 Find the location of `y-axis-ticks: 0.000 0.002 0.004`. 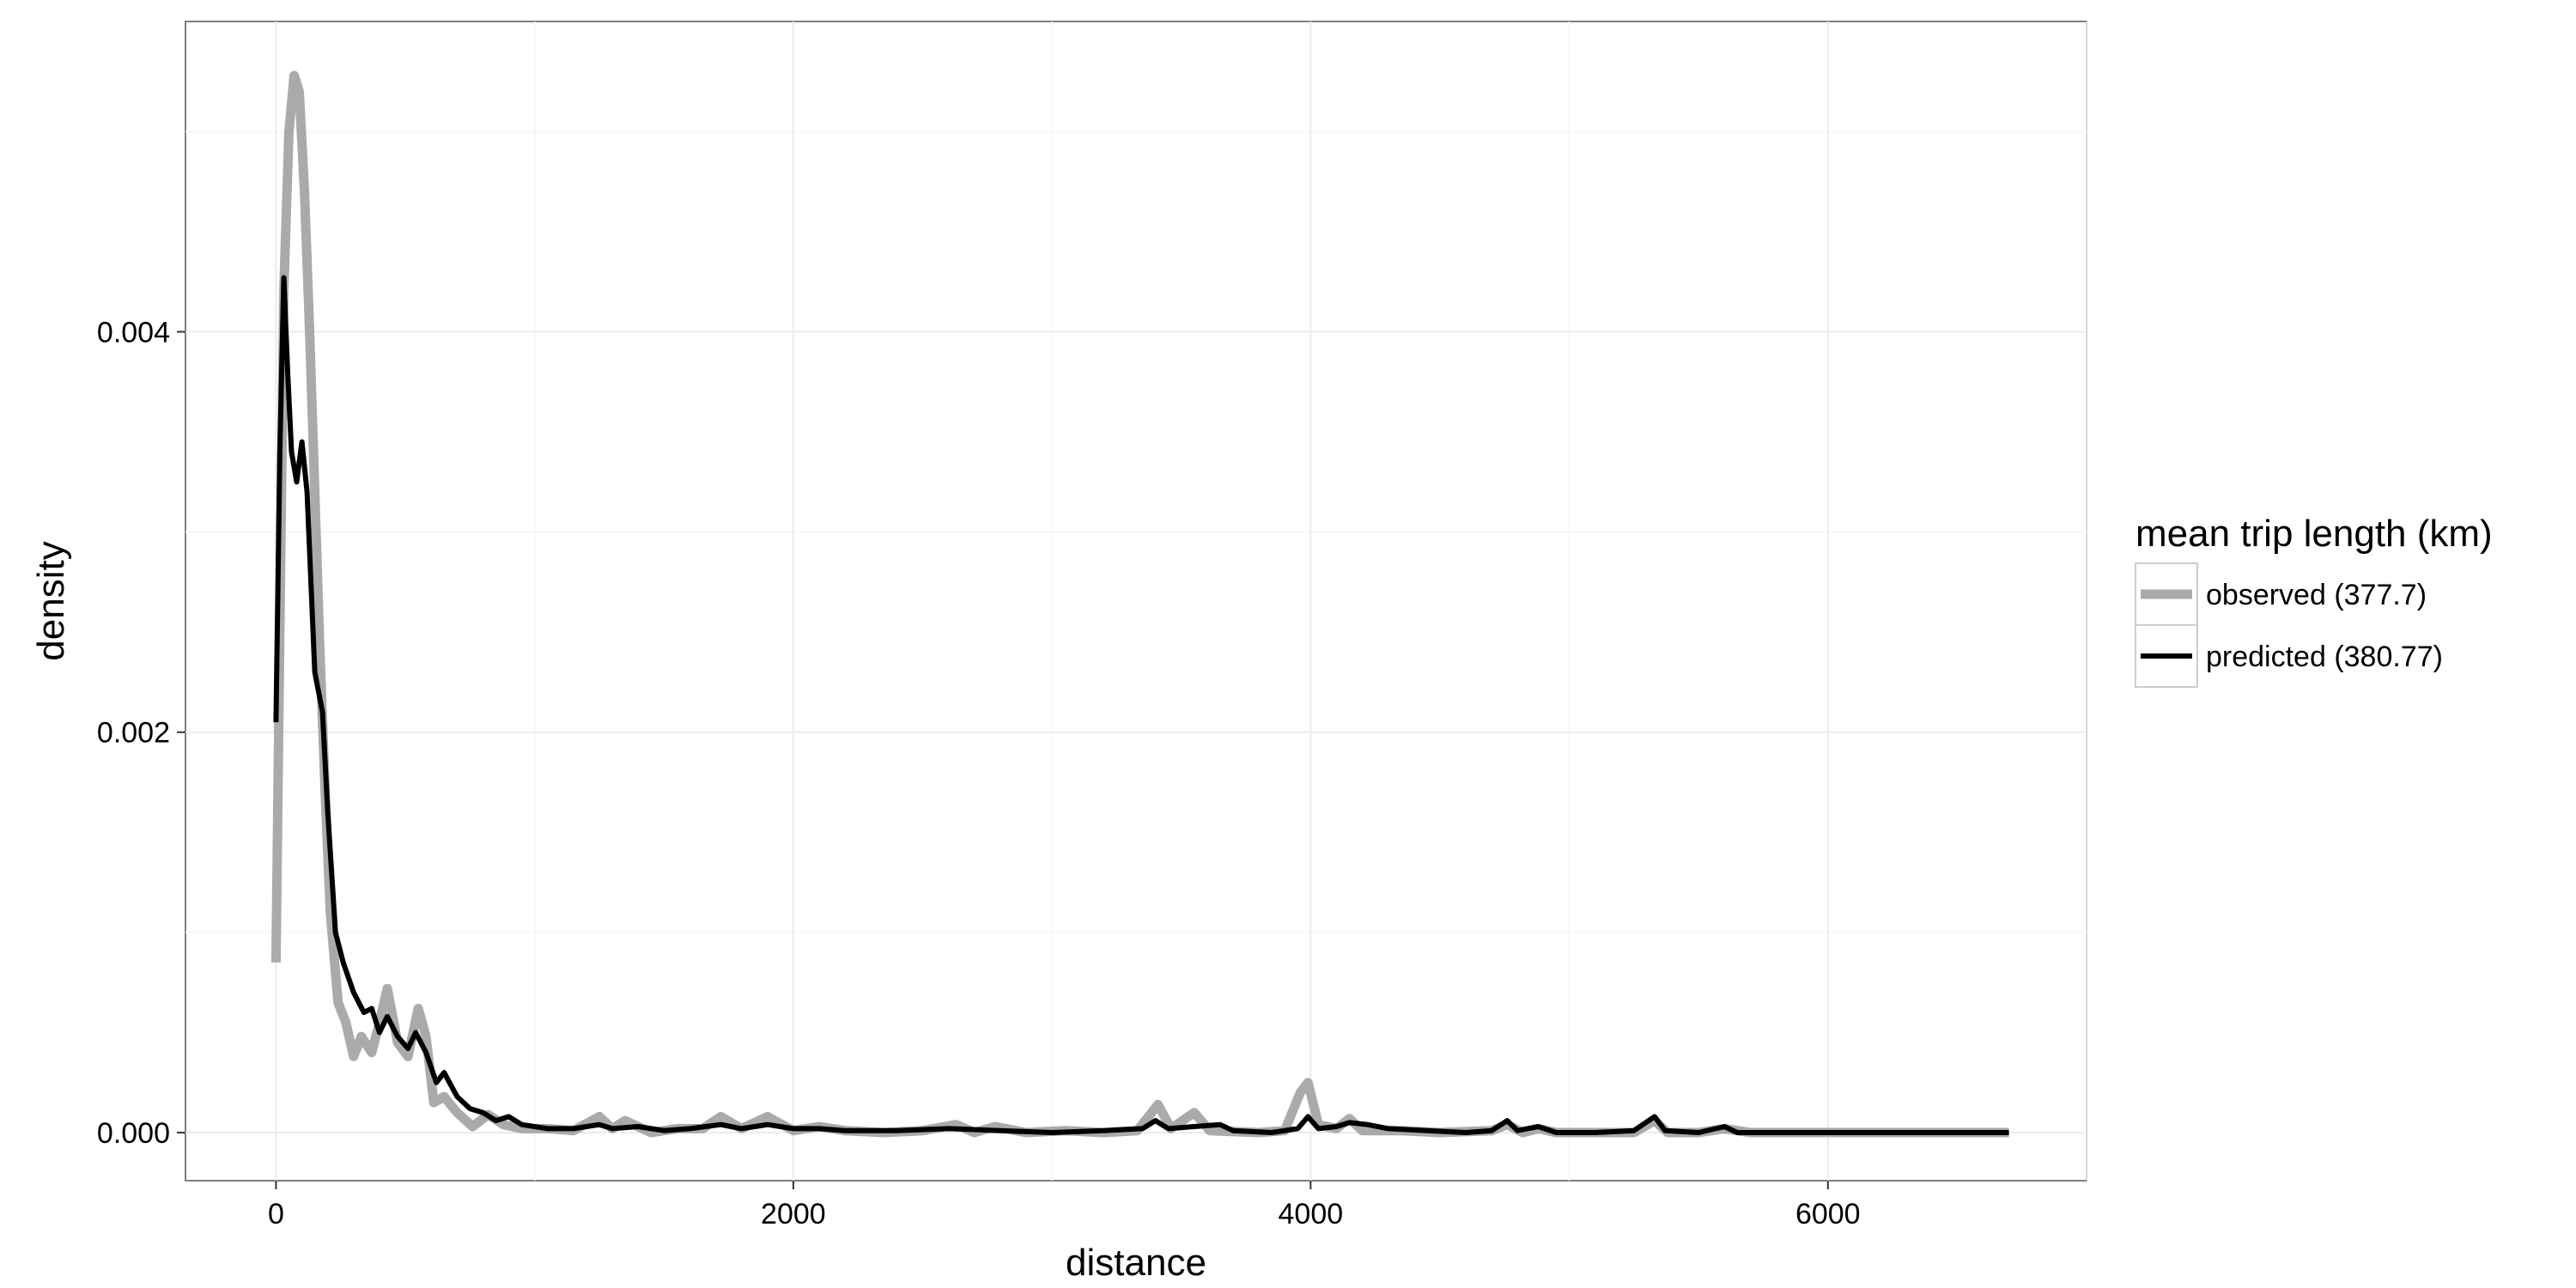

y-axis-ticks: 0.000 0.002 0.004 is located at coordinates (141, 733).